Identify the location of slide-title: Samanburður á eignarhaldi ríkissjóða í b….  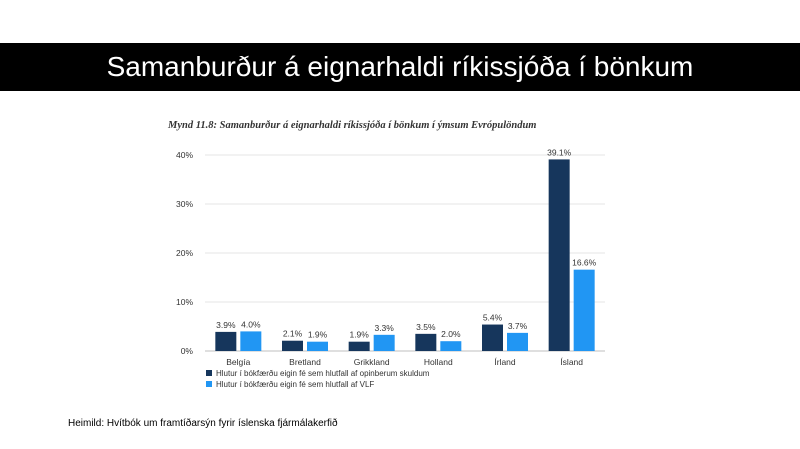
(400, 67).